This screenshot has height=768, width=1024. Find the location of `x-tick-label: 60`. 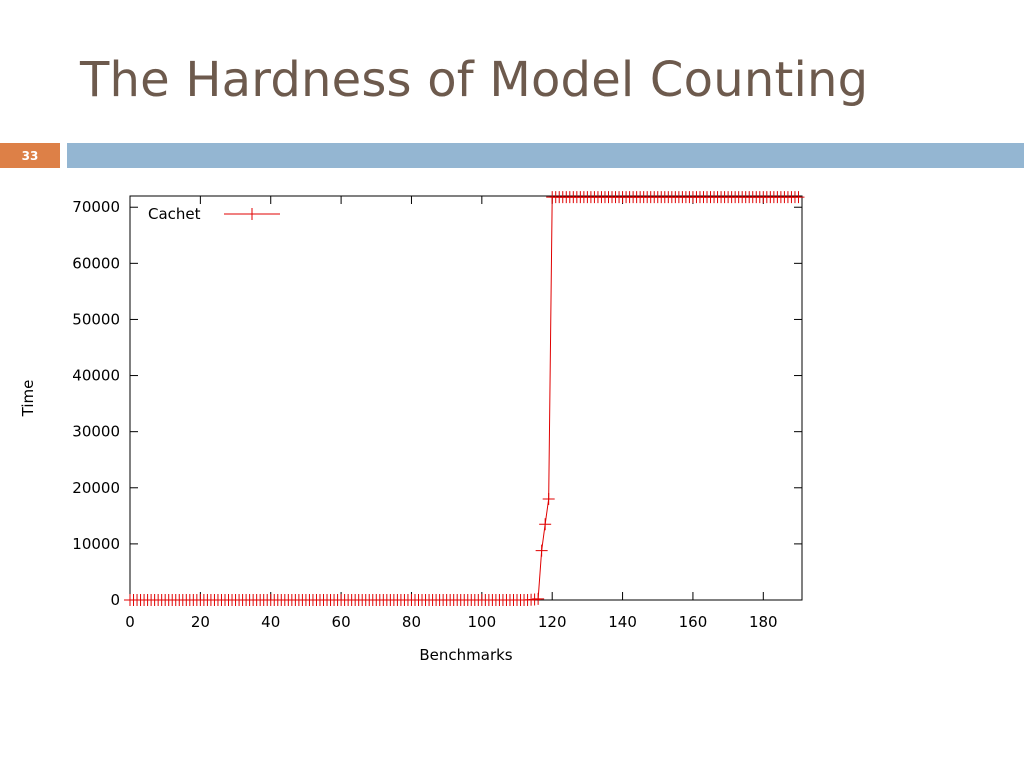

x-tick-label: 60 is located at coordinates (341, 622).